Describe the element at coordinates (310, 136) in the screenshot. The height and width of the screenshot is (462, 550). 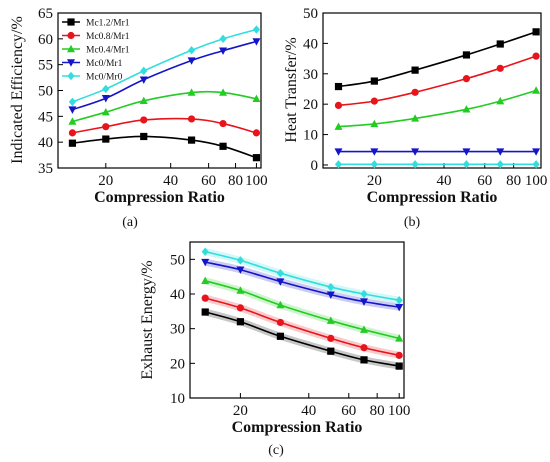
I see `y-tick-label: 10` at that location.